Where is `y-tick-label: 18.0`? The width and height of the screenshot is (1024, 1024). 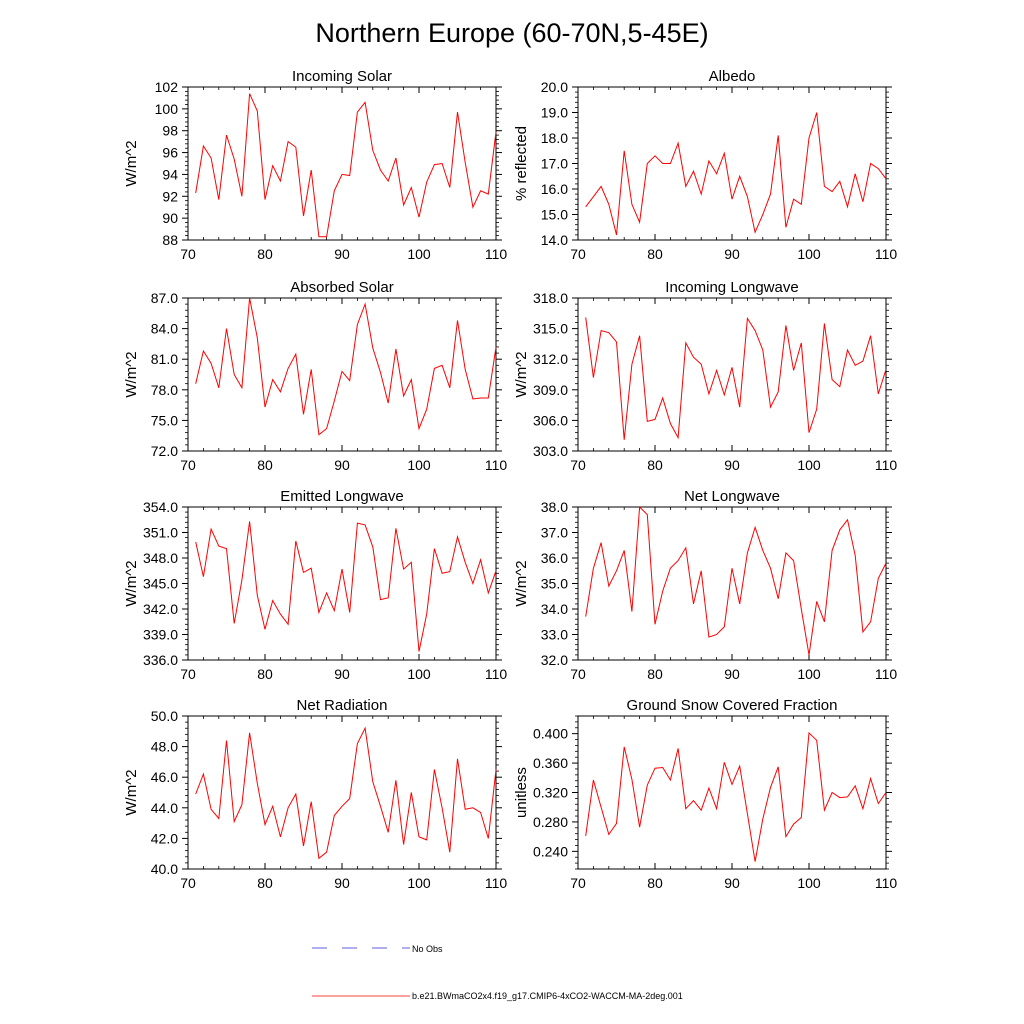
y-tick-label: 18.0 is located at coordinates (554, 138).